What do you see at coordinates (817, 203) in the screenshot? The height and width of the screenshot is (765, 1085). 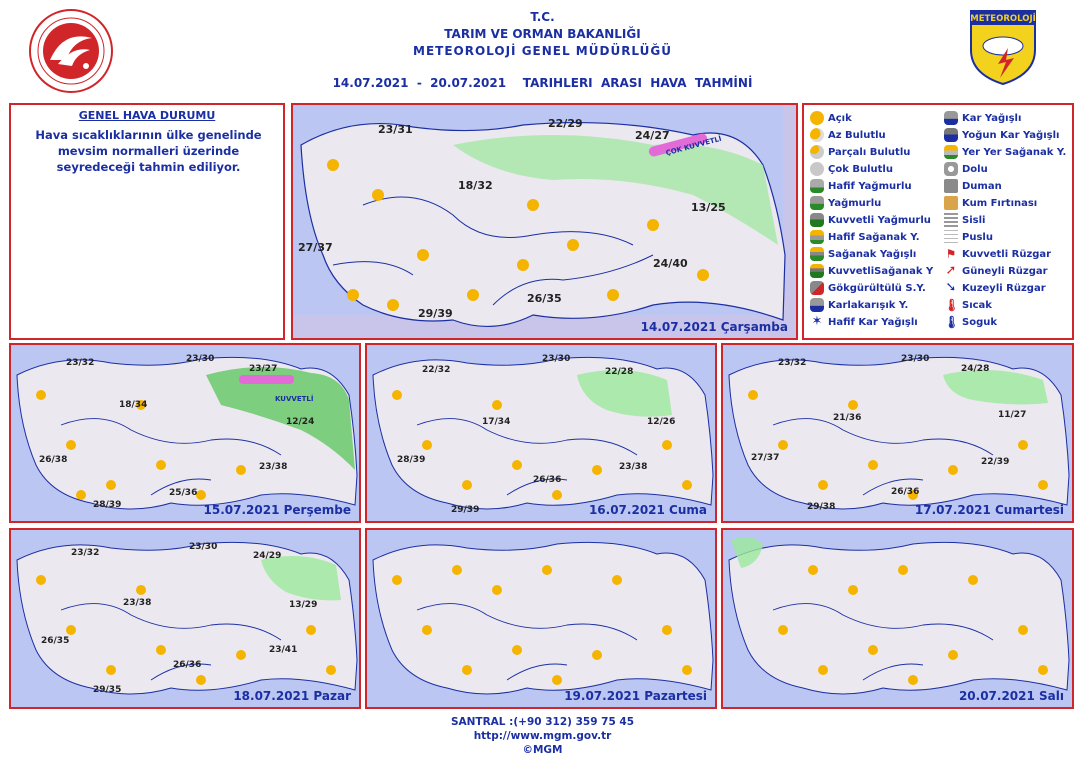 I see `rain-icon` at bounding box center [817, 203].